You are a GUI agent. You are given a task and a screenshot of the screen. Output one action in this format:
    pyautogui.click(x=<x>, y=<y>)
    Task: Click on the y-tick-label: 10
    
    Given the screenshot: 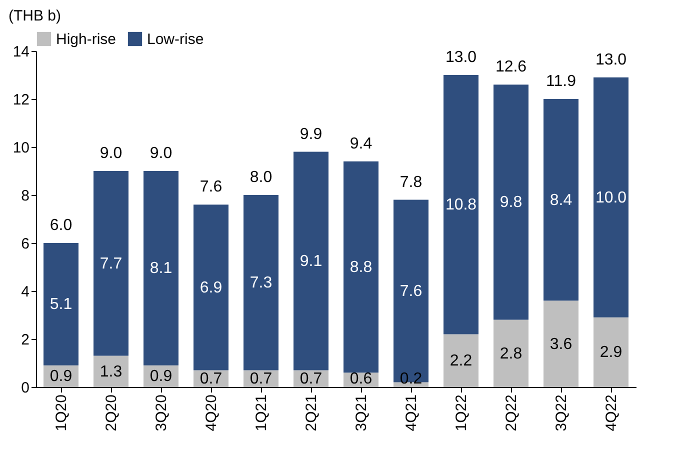 What is the action you would take?
    pyautogui.click(x=21, y=148)
    